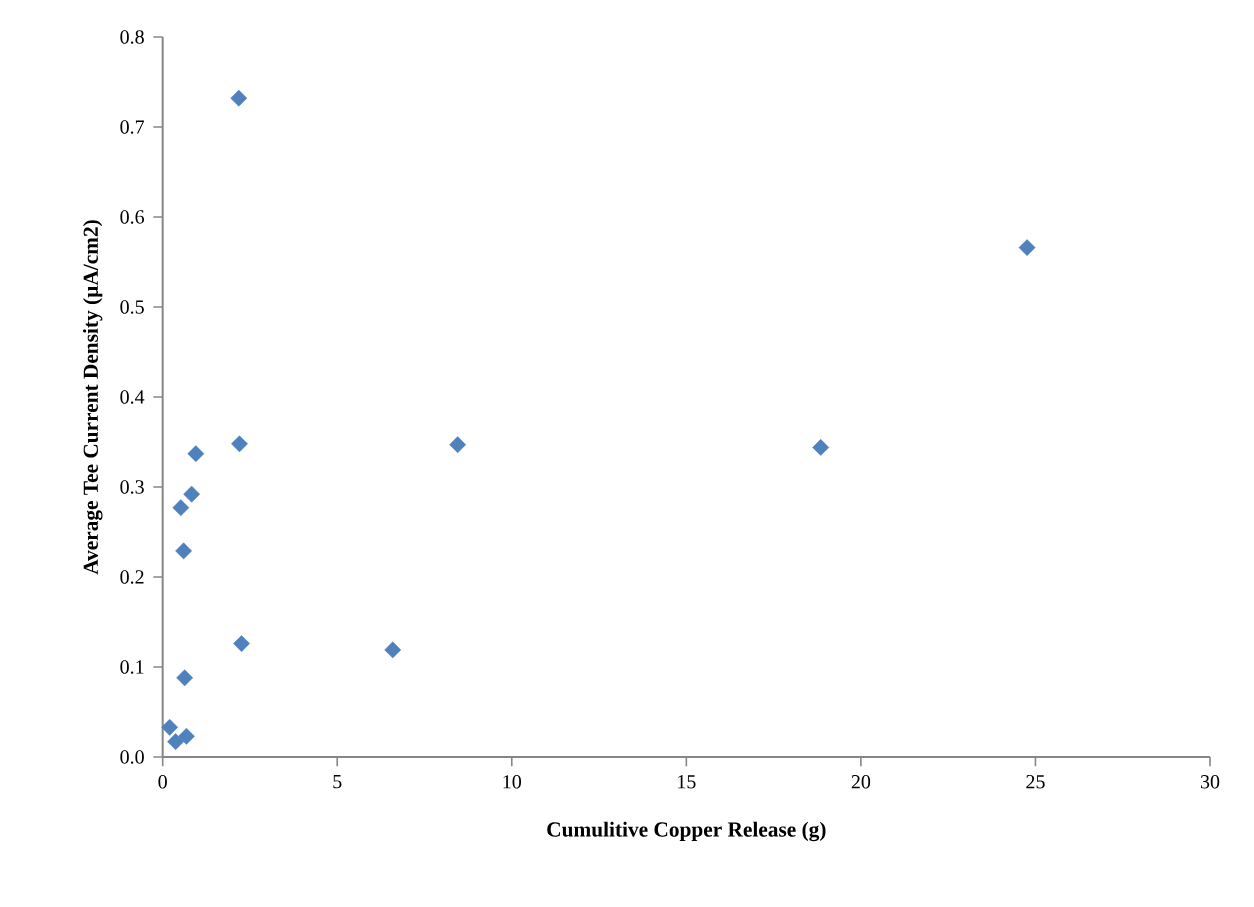  Describe the element at coordinates (1035, 782) in the screenshot. I see `x-tick-label: 25` at that location.